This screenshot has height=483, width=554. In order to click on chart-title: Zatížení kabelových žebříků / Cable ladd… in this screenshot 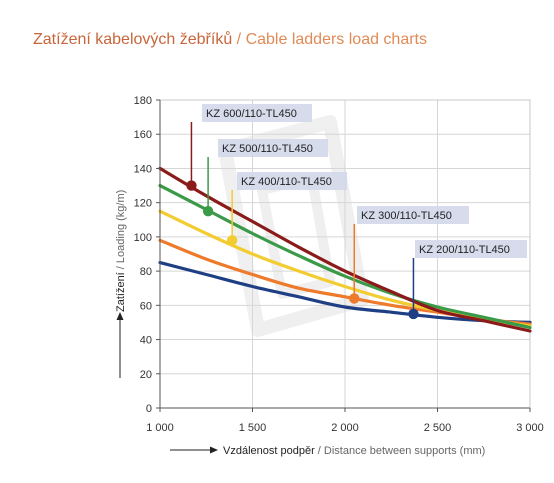, I will do `click(230, 40)`.